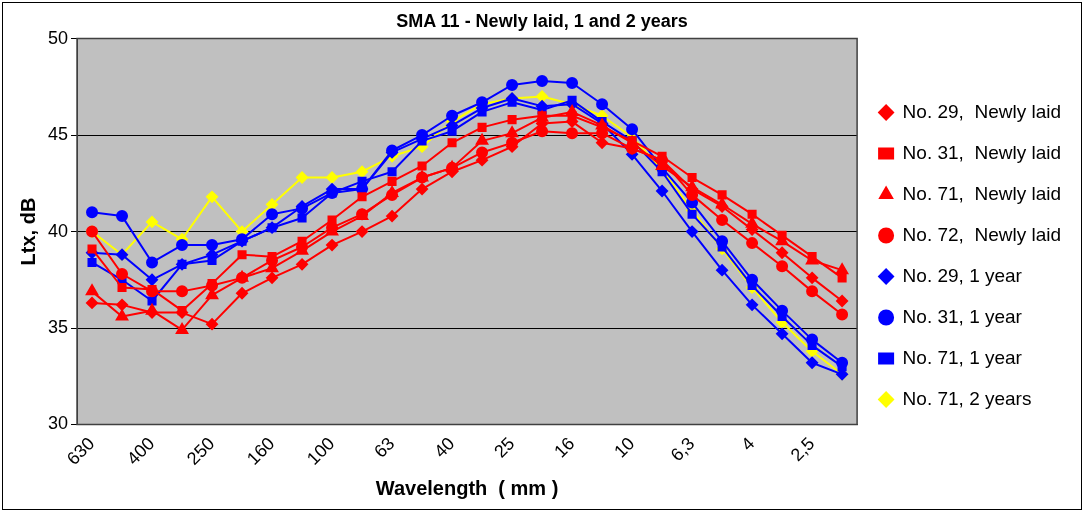 This screenshot has width=1086, height=514. What do you see at coordinates (80, 451) in the screenshot?
I see `x-tick-label: 630` at bounding box center [80, 451].